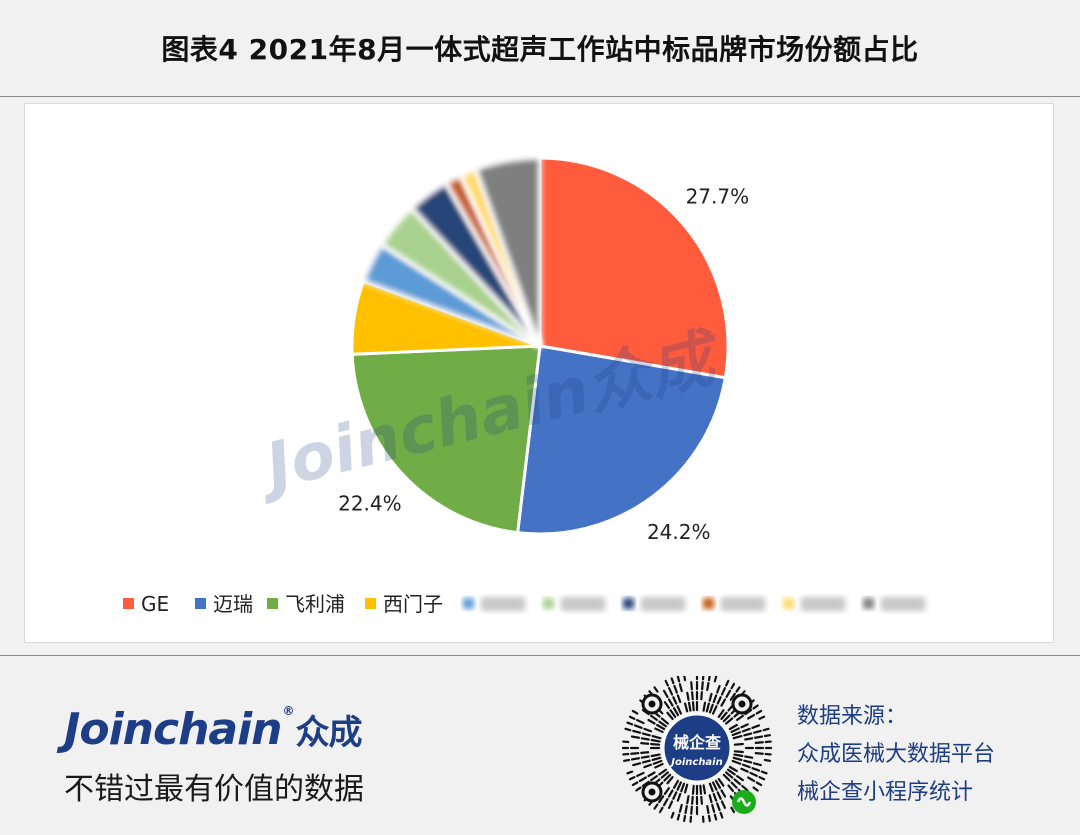 The width and height of the screenshot is (1080, 835). I want to click on qr-center-text: 械企查, so click(697, 742).